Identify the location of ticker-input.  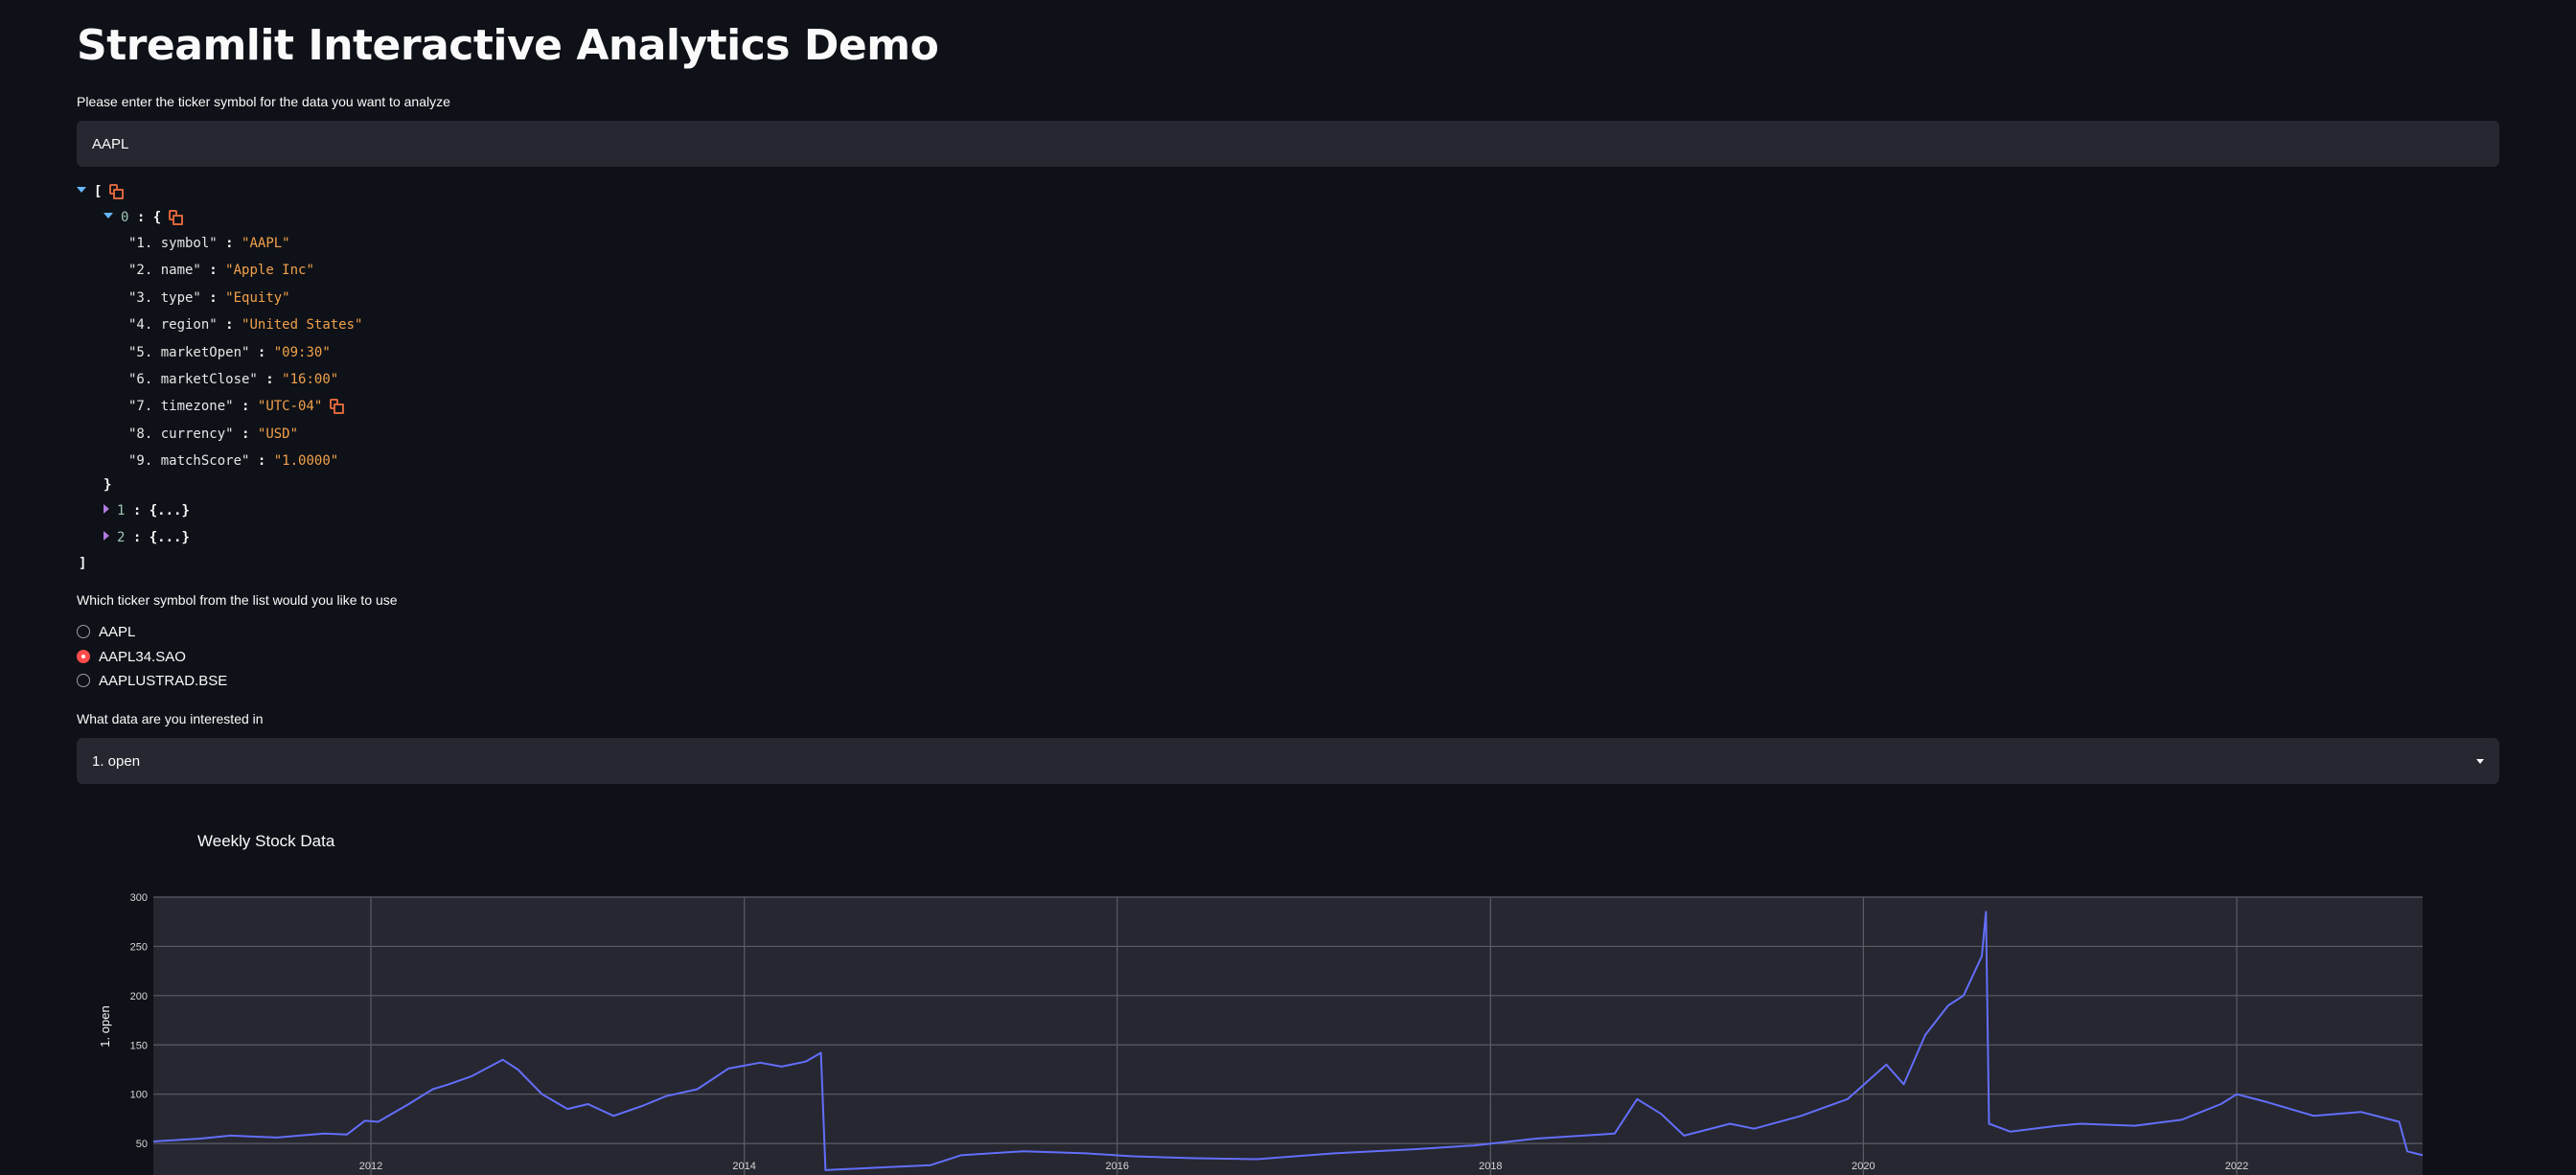
(1288, 144).